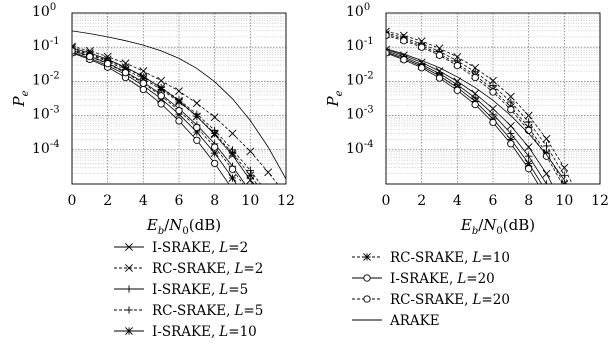  I want to click on legend-item-rc2: RC-SRAKE, L=2, so click(188, 269).